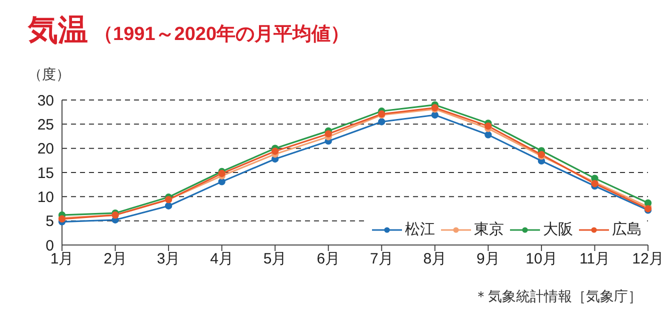 The width and height of the screenshot is (670, 320). Describe the element at coordinates (222, 259) in the screenshot. I see `x-tick-label: 4月` at that location.